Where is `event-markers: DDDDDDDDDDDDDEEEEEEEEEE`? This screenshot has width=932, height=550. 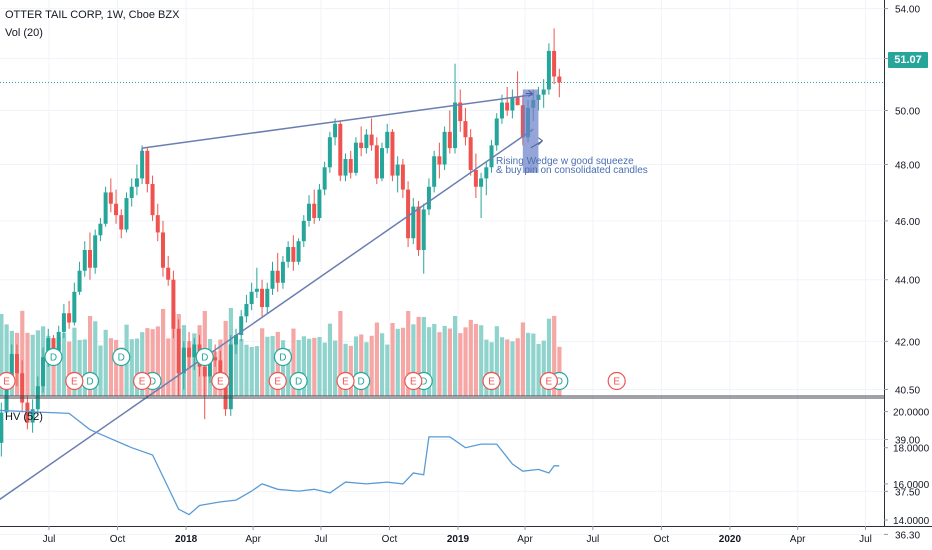
event-markers: DDDDDDDDDDDDDEEEEEEEEEE is located at coordinates (313, 369).